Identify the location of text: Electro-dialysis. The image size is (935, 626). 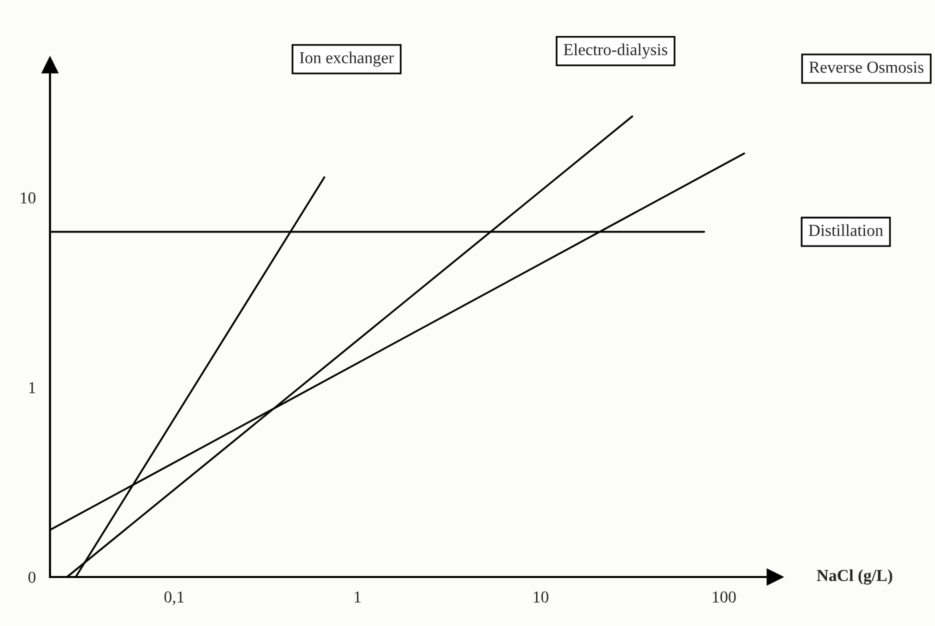
(616, 51).